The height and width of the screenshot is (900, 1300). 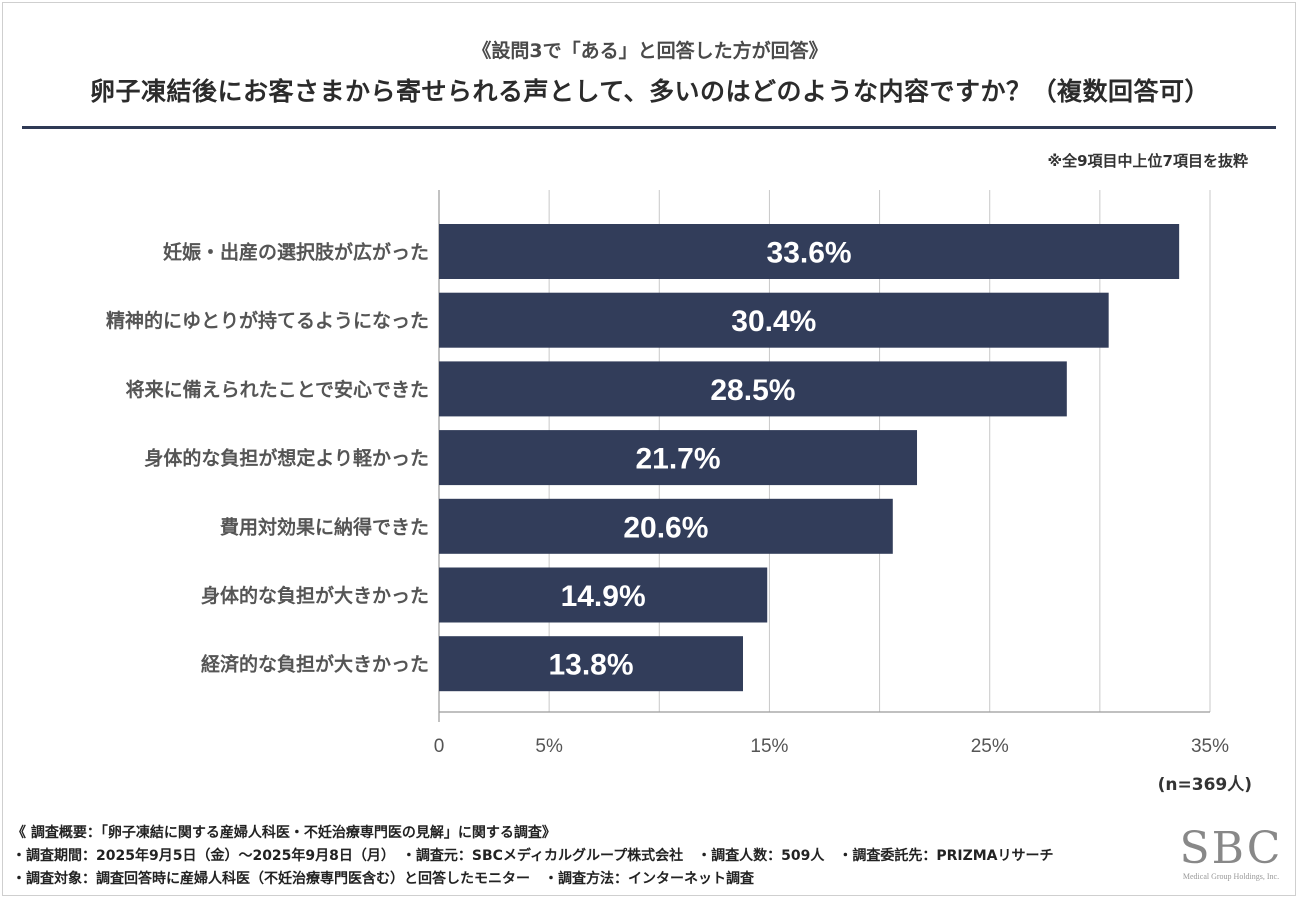 I want to click on category-label: 身体的な負担が大きかった, so click(x=315, y=595).